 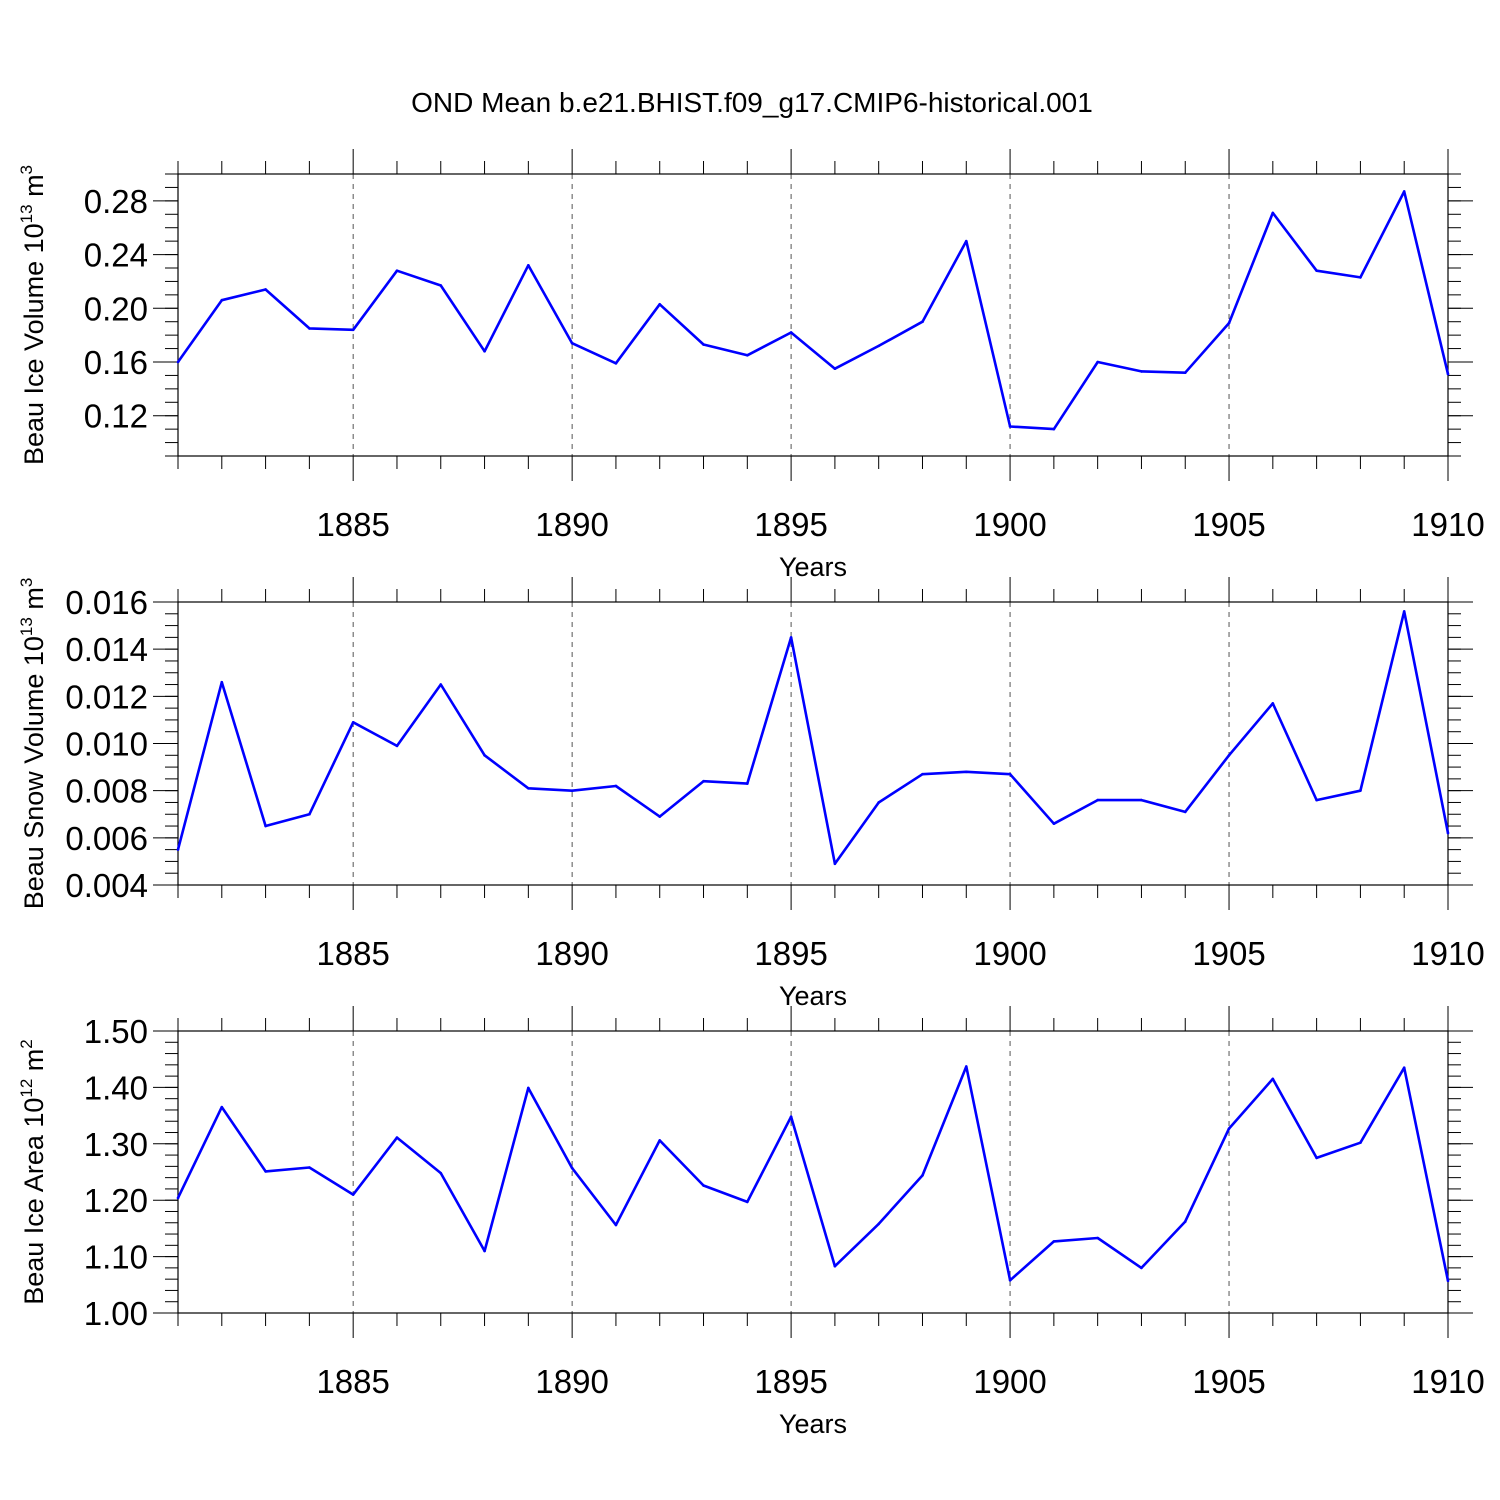 I want to click on y-tick-label: 0.24, so click(x=116, y=255).